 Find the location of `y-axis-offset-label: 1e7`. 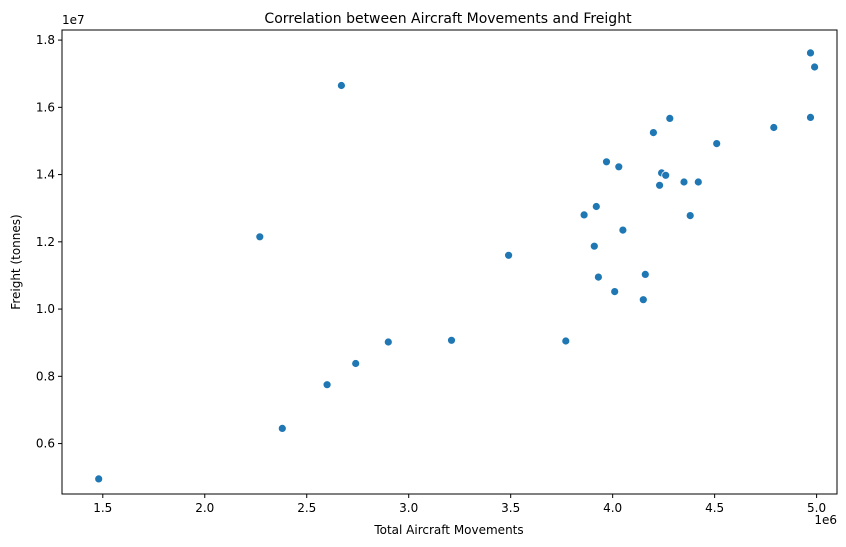

y-axis-offset-label: 1e7 is located at coordinates (73, 20).